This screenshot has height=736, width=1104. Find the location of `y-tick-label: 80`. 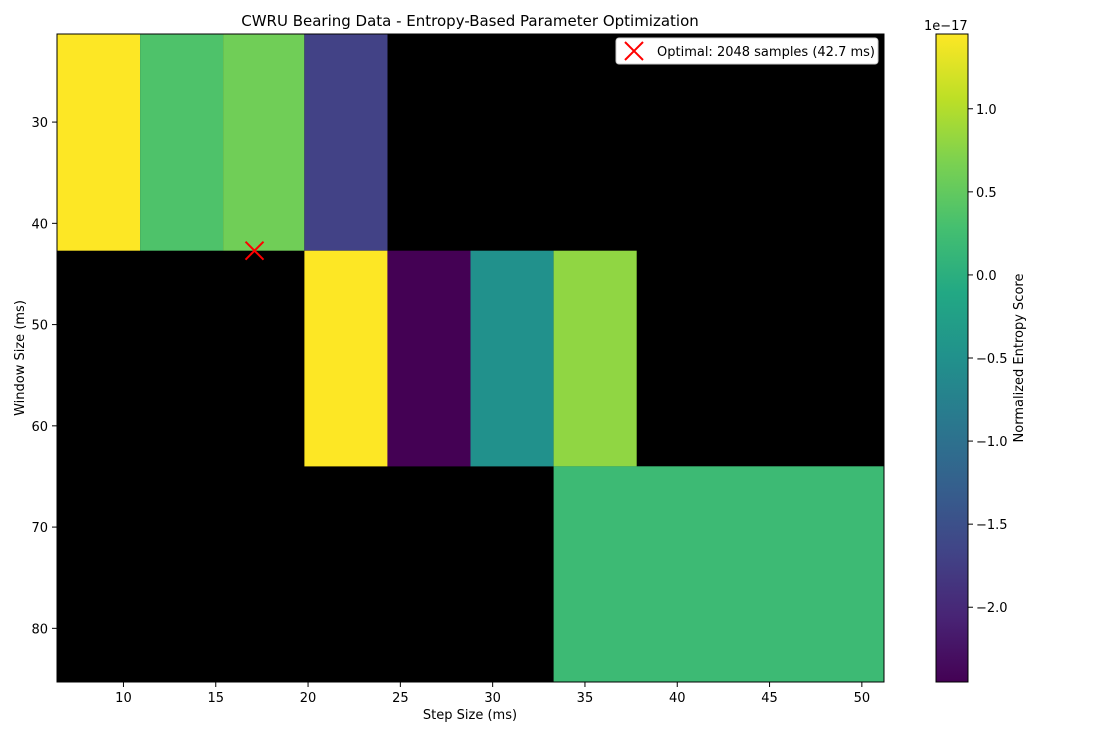

y-tick-label: 80 is located at coordinates (39, 629).